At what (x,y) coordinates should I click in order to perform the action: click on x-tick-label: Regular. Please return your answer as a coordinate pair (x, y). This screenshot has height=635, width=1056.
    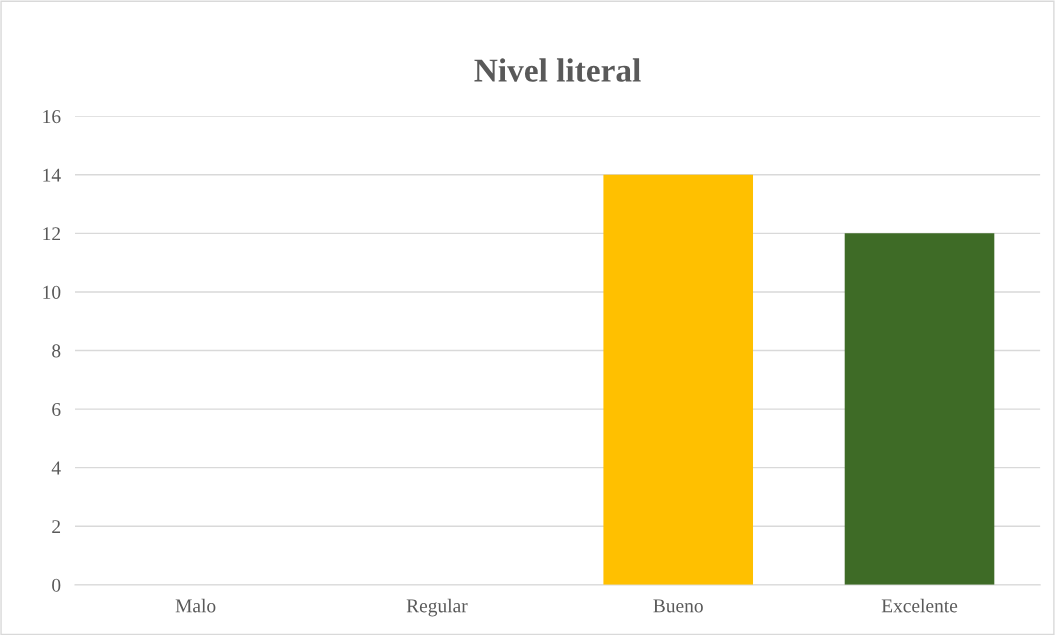
    Looking at the image, I should click on (437, 607).